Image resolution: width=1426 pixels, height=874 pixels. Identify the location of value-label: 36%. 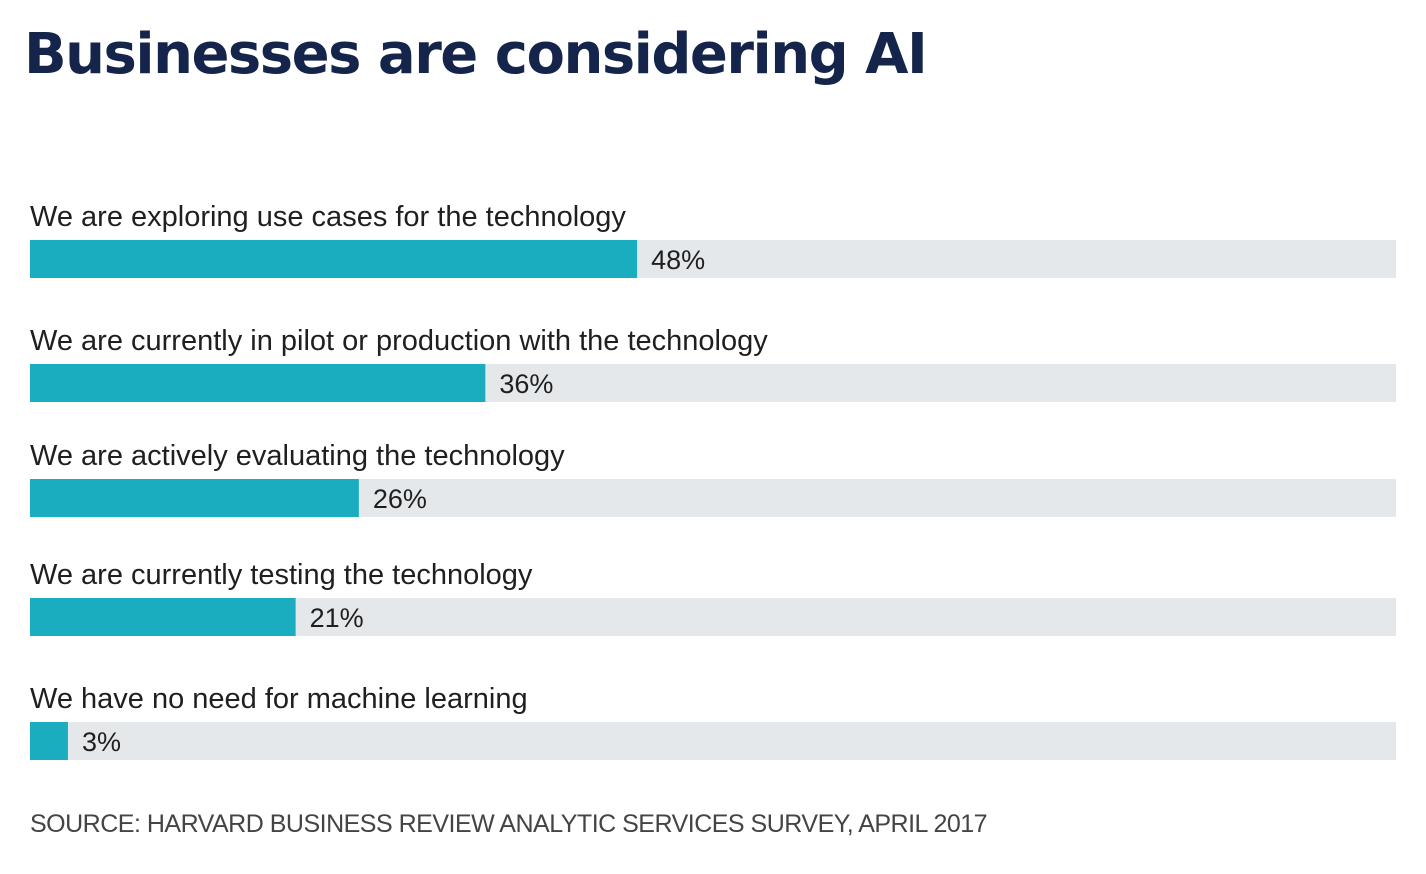
(526, 384).